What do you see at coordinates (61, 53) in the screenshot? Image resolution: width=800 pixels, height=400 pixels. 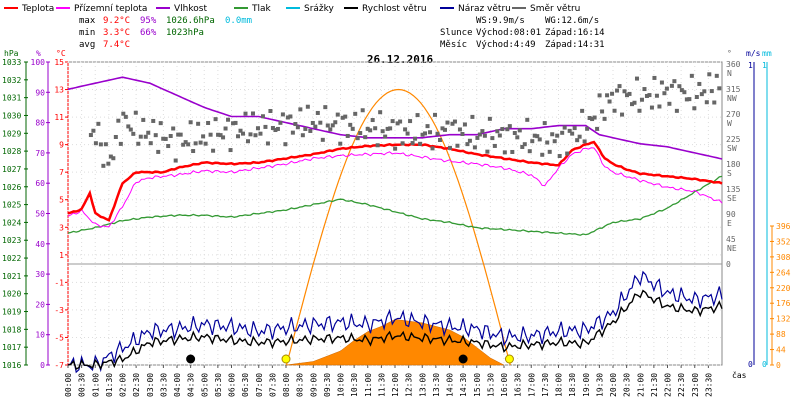 I see `axis-celsius-label: °C` at bounding box center [61, 53].